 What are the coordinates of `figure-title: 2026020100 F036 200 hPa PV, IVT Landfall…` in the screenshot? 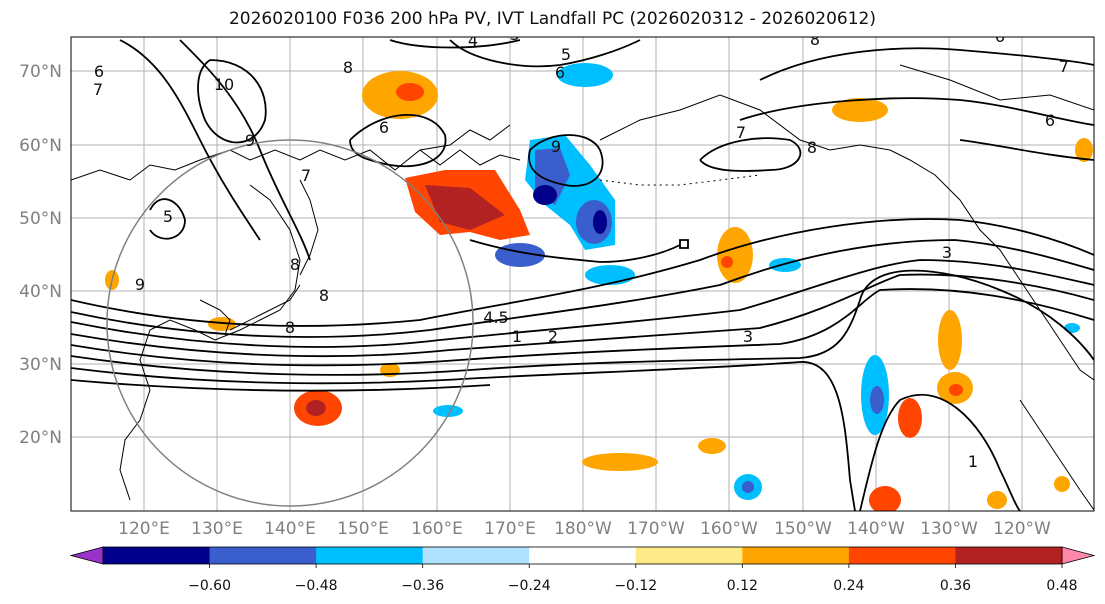 It's located at (552, 19).